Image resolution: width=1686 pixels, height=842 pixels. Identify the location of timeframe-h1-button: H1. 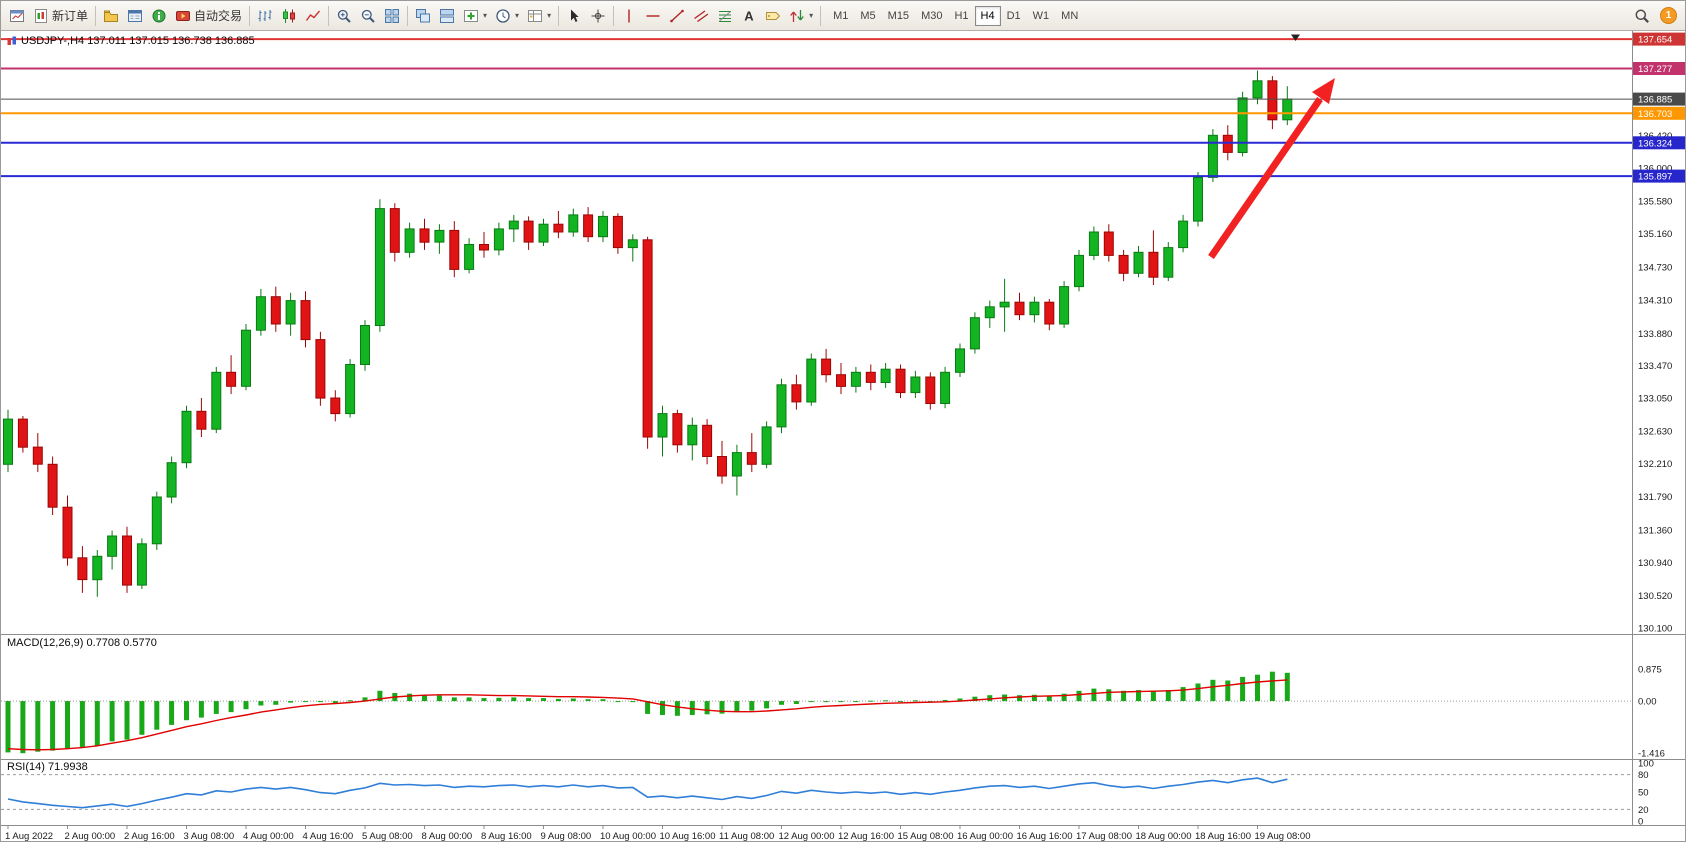
(961, 15).